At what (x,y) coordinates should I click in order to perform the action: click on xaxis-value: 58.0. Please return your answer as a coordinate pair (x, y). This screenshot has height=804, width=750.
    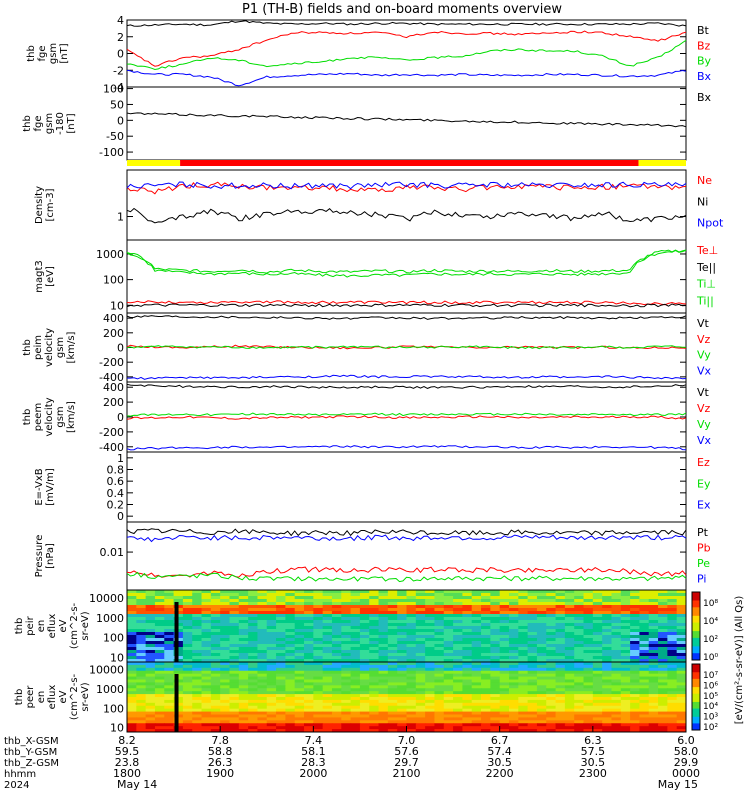
    Looking at the image, I should click on (686, 751).